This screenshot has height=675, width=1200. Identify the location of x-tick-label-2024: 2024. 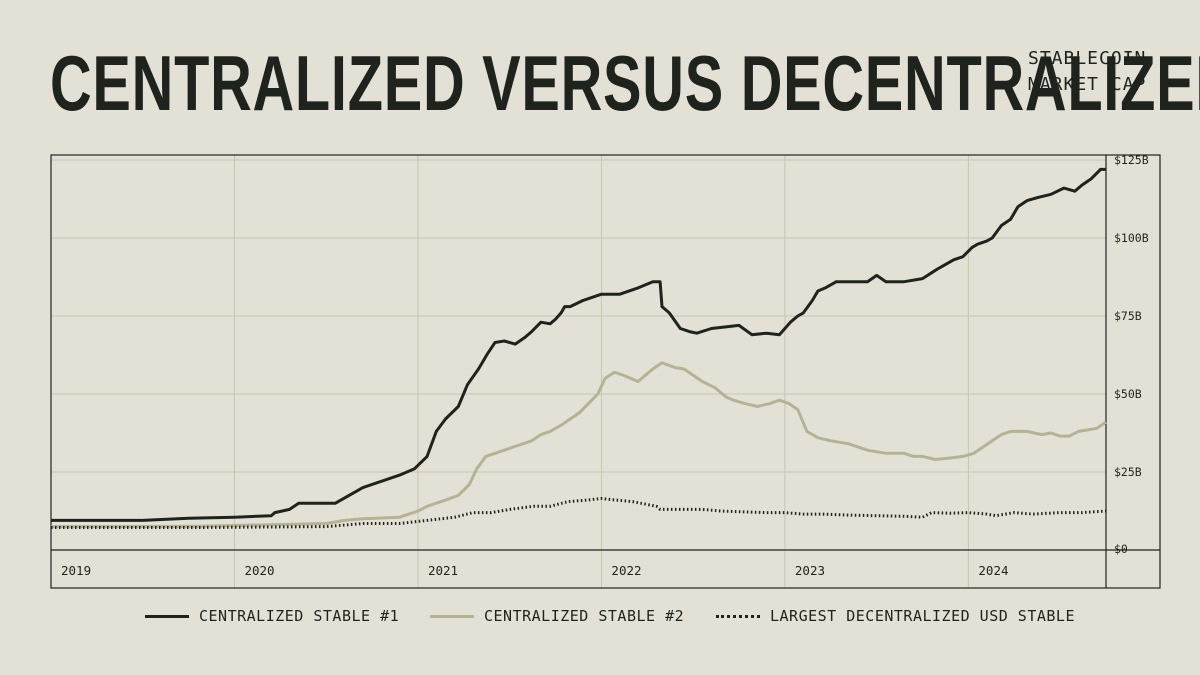
(993, 570).